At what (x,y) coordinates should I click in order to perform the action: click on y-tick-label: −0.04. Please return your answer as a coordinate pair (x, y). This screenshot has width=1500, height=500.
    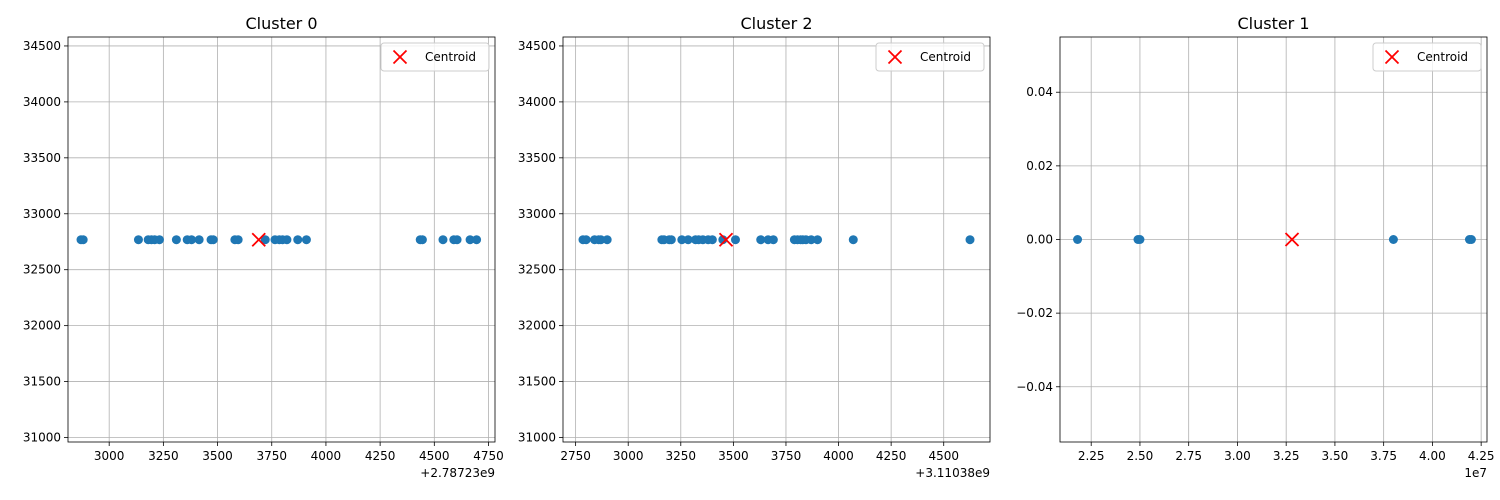
    Looking at the image, I should click on (1034, 387).